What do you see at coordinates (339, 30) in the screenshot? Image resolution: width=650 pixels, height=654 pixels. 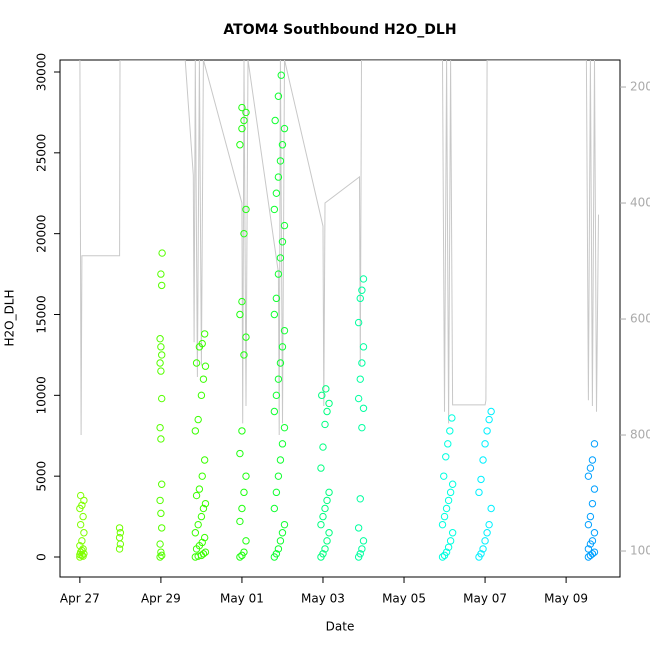 I see `chart-title: ATOM4 Southbound H2O_DLH` at bounding box center [339, 30].